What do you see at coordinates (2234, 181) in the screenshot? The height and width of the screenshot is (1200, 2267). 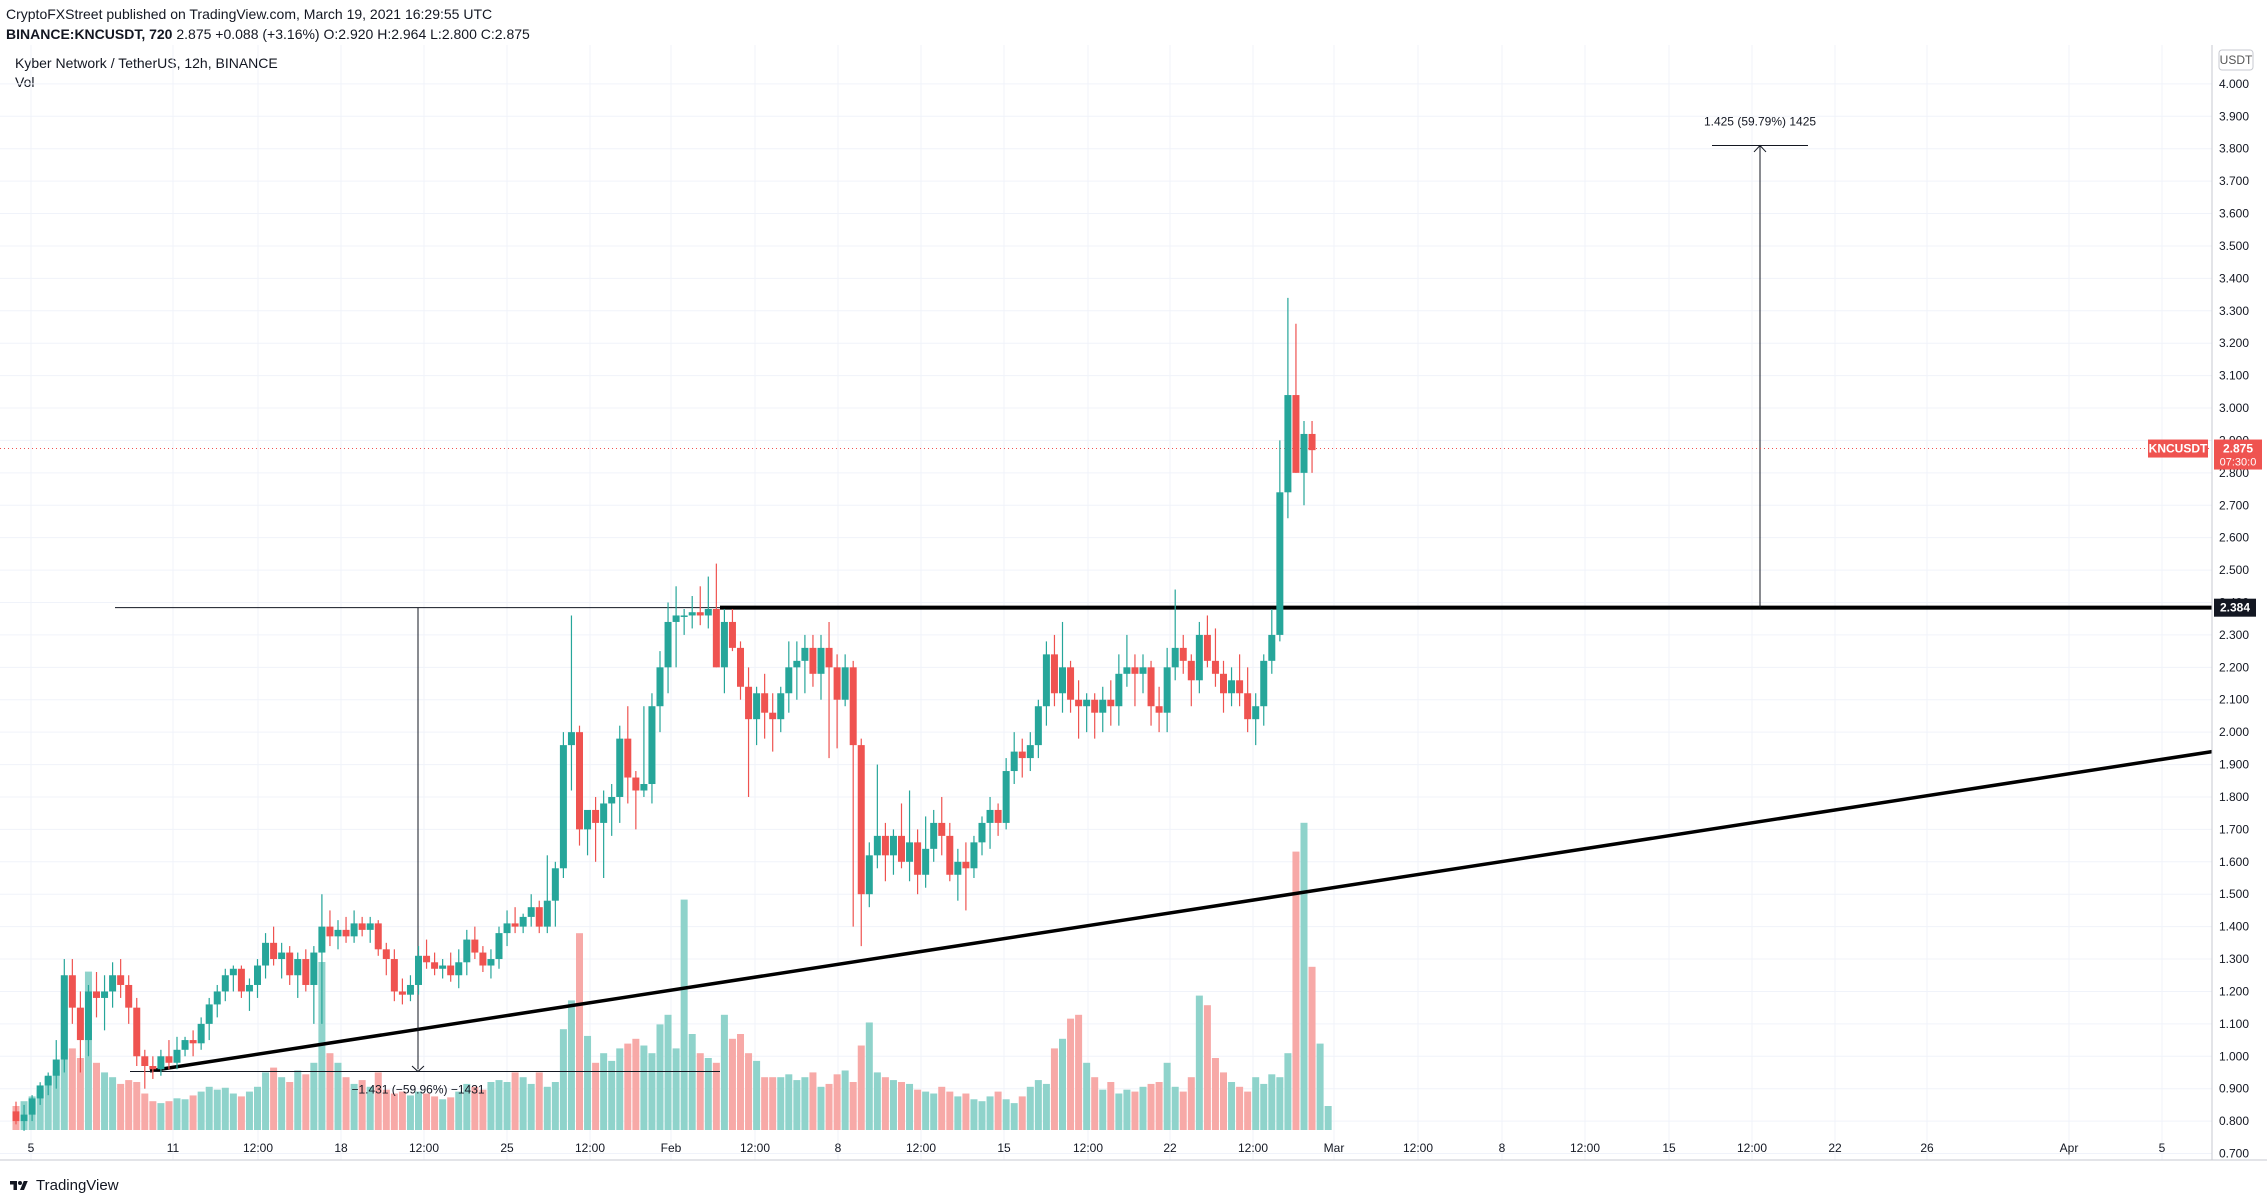 I see `price-tick-label: 3.700` at bounding box center [2234, 181].